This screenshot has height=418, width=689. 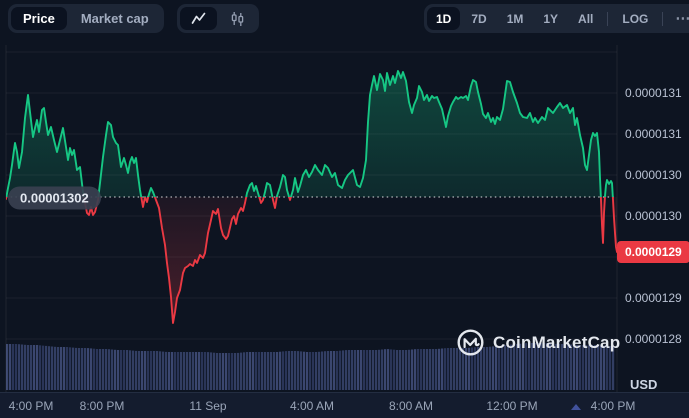 I want to click on metric-toggle: Price Market cap, so click(x=86, y=18).